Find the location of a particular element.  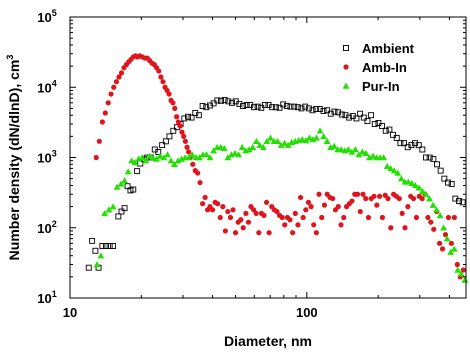

y-tick-label: 10¹ is located at coordinates (46, 297).